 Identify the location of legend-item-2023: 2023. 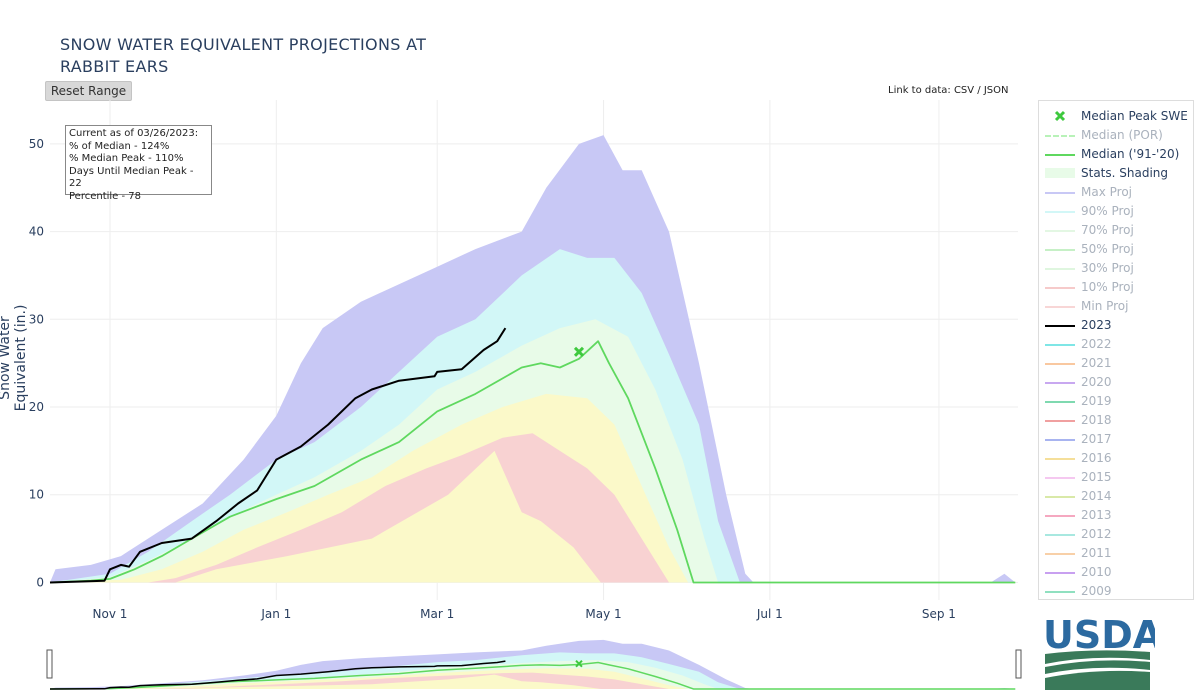
(1119, 325).